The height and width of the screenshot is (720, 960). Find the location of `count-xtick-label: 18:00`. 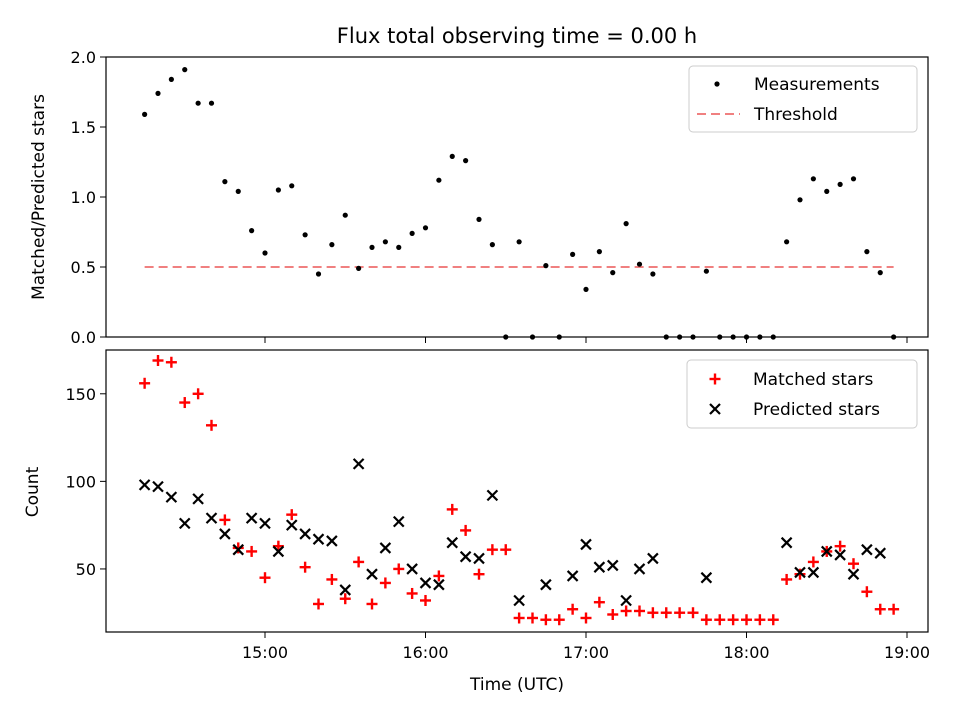

count-xtick-label: 18:00 is located at coordinates (746, 652).